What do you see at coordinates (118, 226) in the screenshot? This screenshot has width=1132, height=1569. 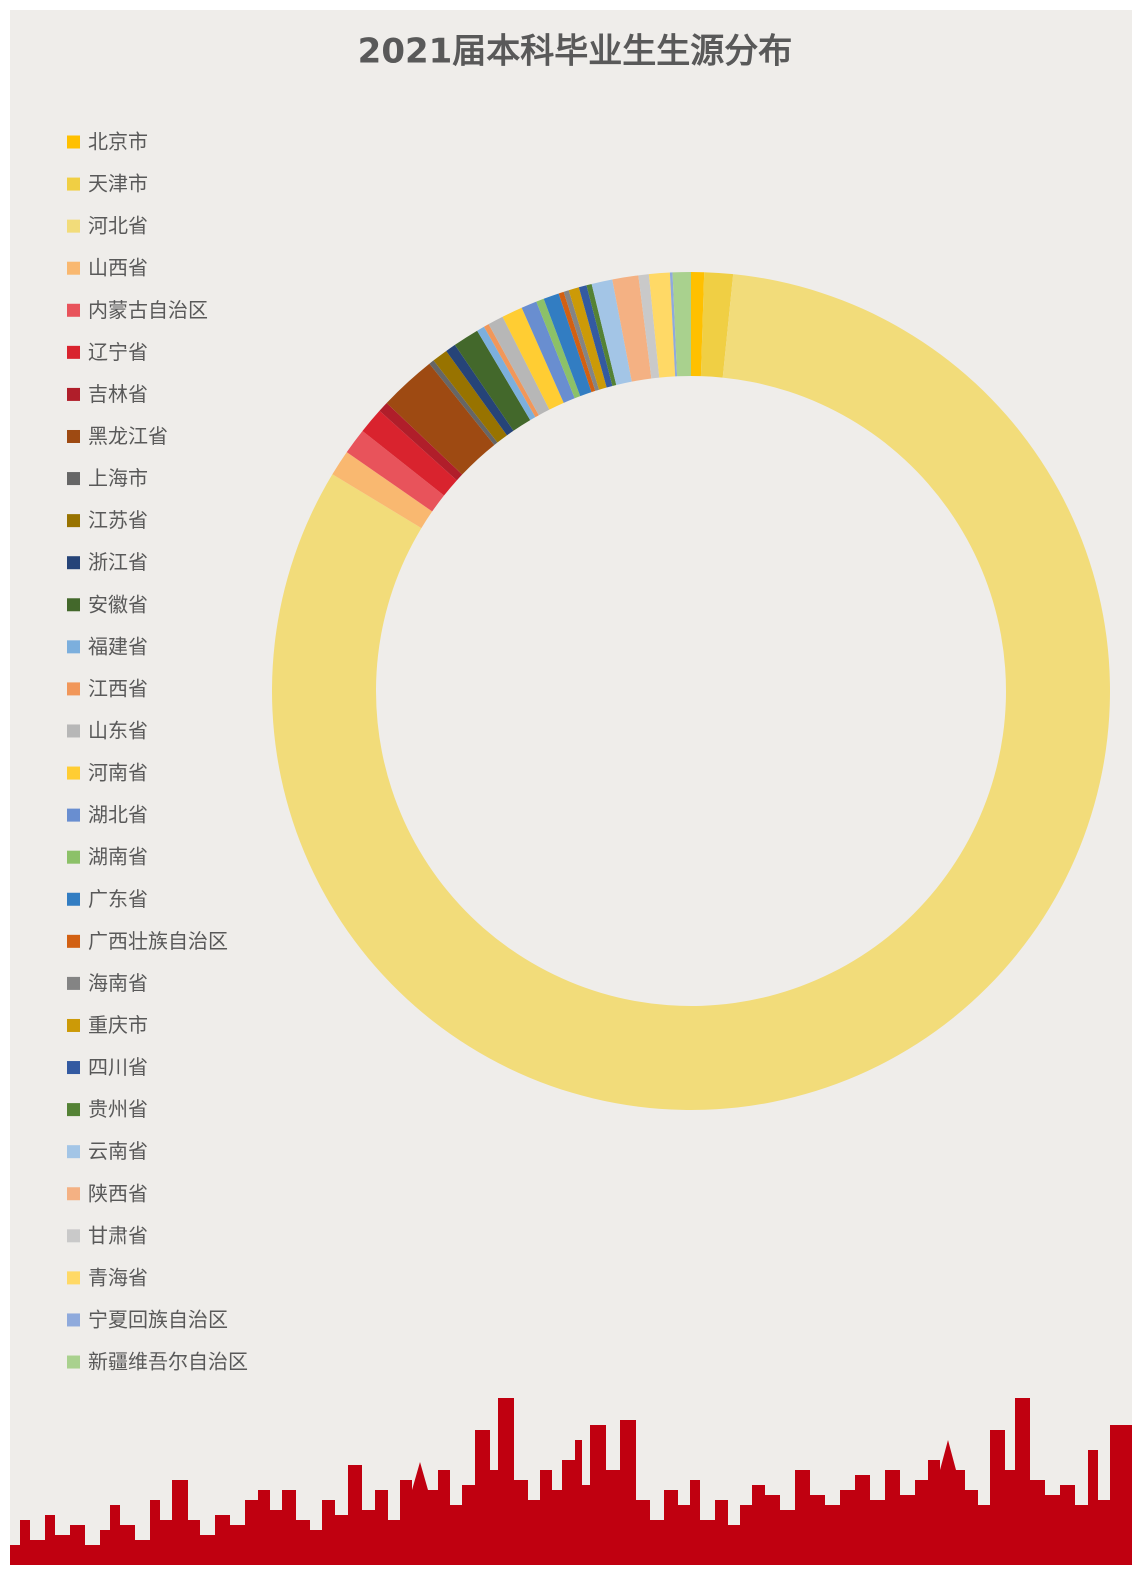 I see `legend-label: 河北省` at bounding box center [118, 226].